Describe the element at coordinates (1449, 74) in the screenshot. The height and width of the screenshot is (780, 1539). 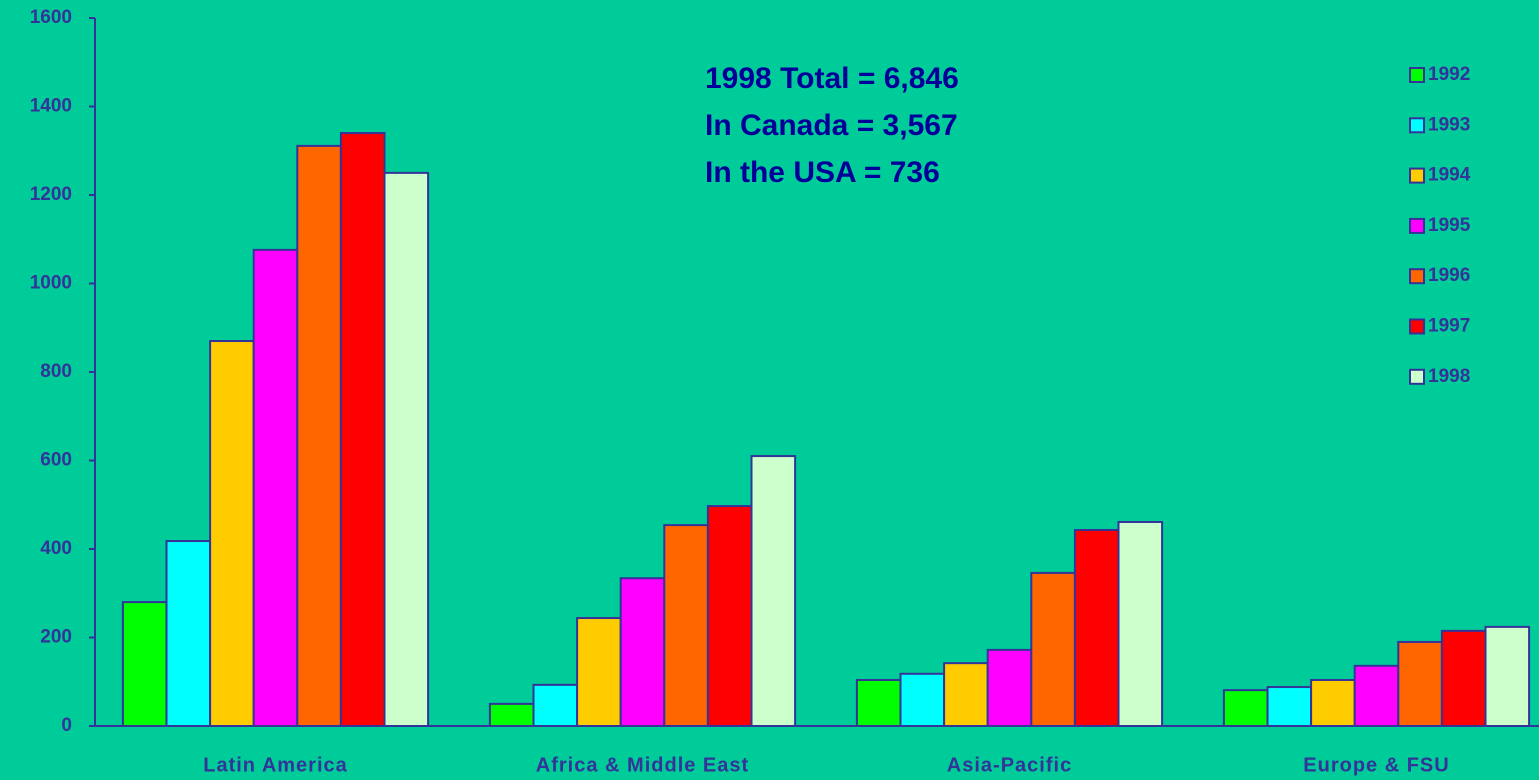
I see `legend-label: 1992` at that location.